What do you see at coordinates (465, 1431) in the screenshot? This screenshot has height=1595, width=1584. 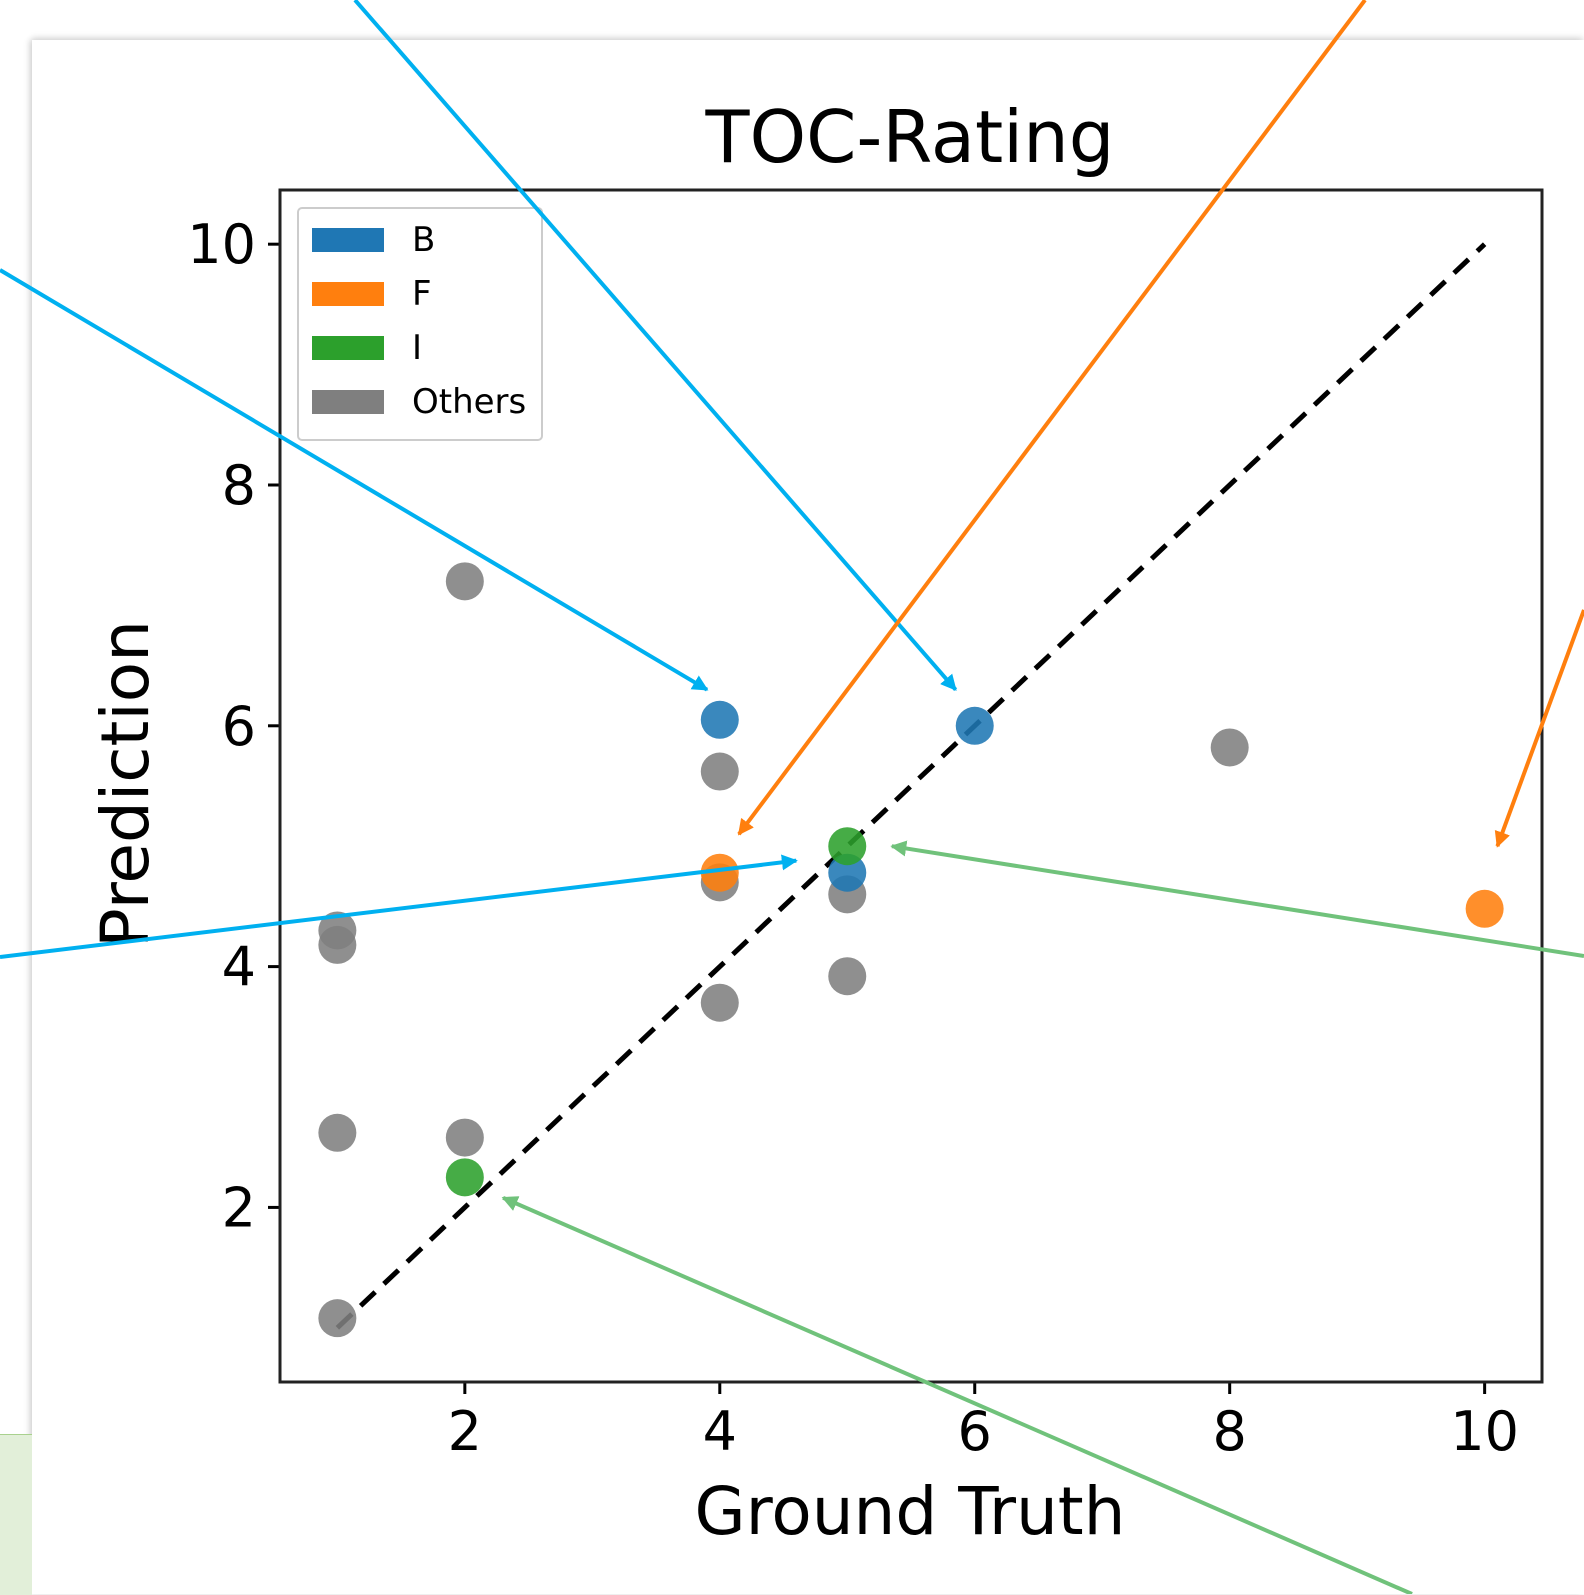 I see `x-tick-label: 2` at bounding box center [465, 1431].